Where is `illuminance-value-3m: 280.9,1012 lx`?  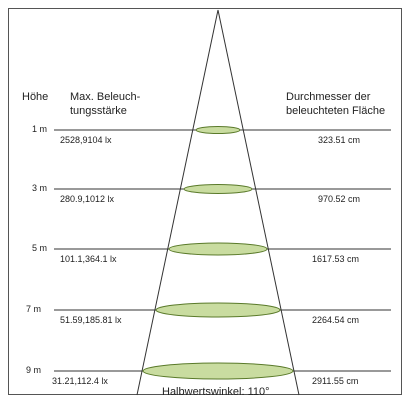
illuminance-value-3m: 280.9,1012 lx is located at coordinates (87, 199).